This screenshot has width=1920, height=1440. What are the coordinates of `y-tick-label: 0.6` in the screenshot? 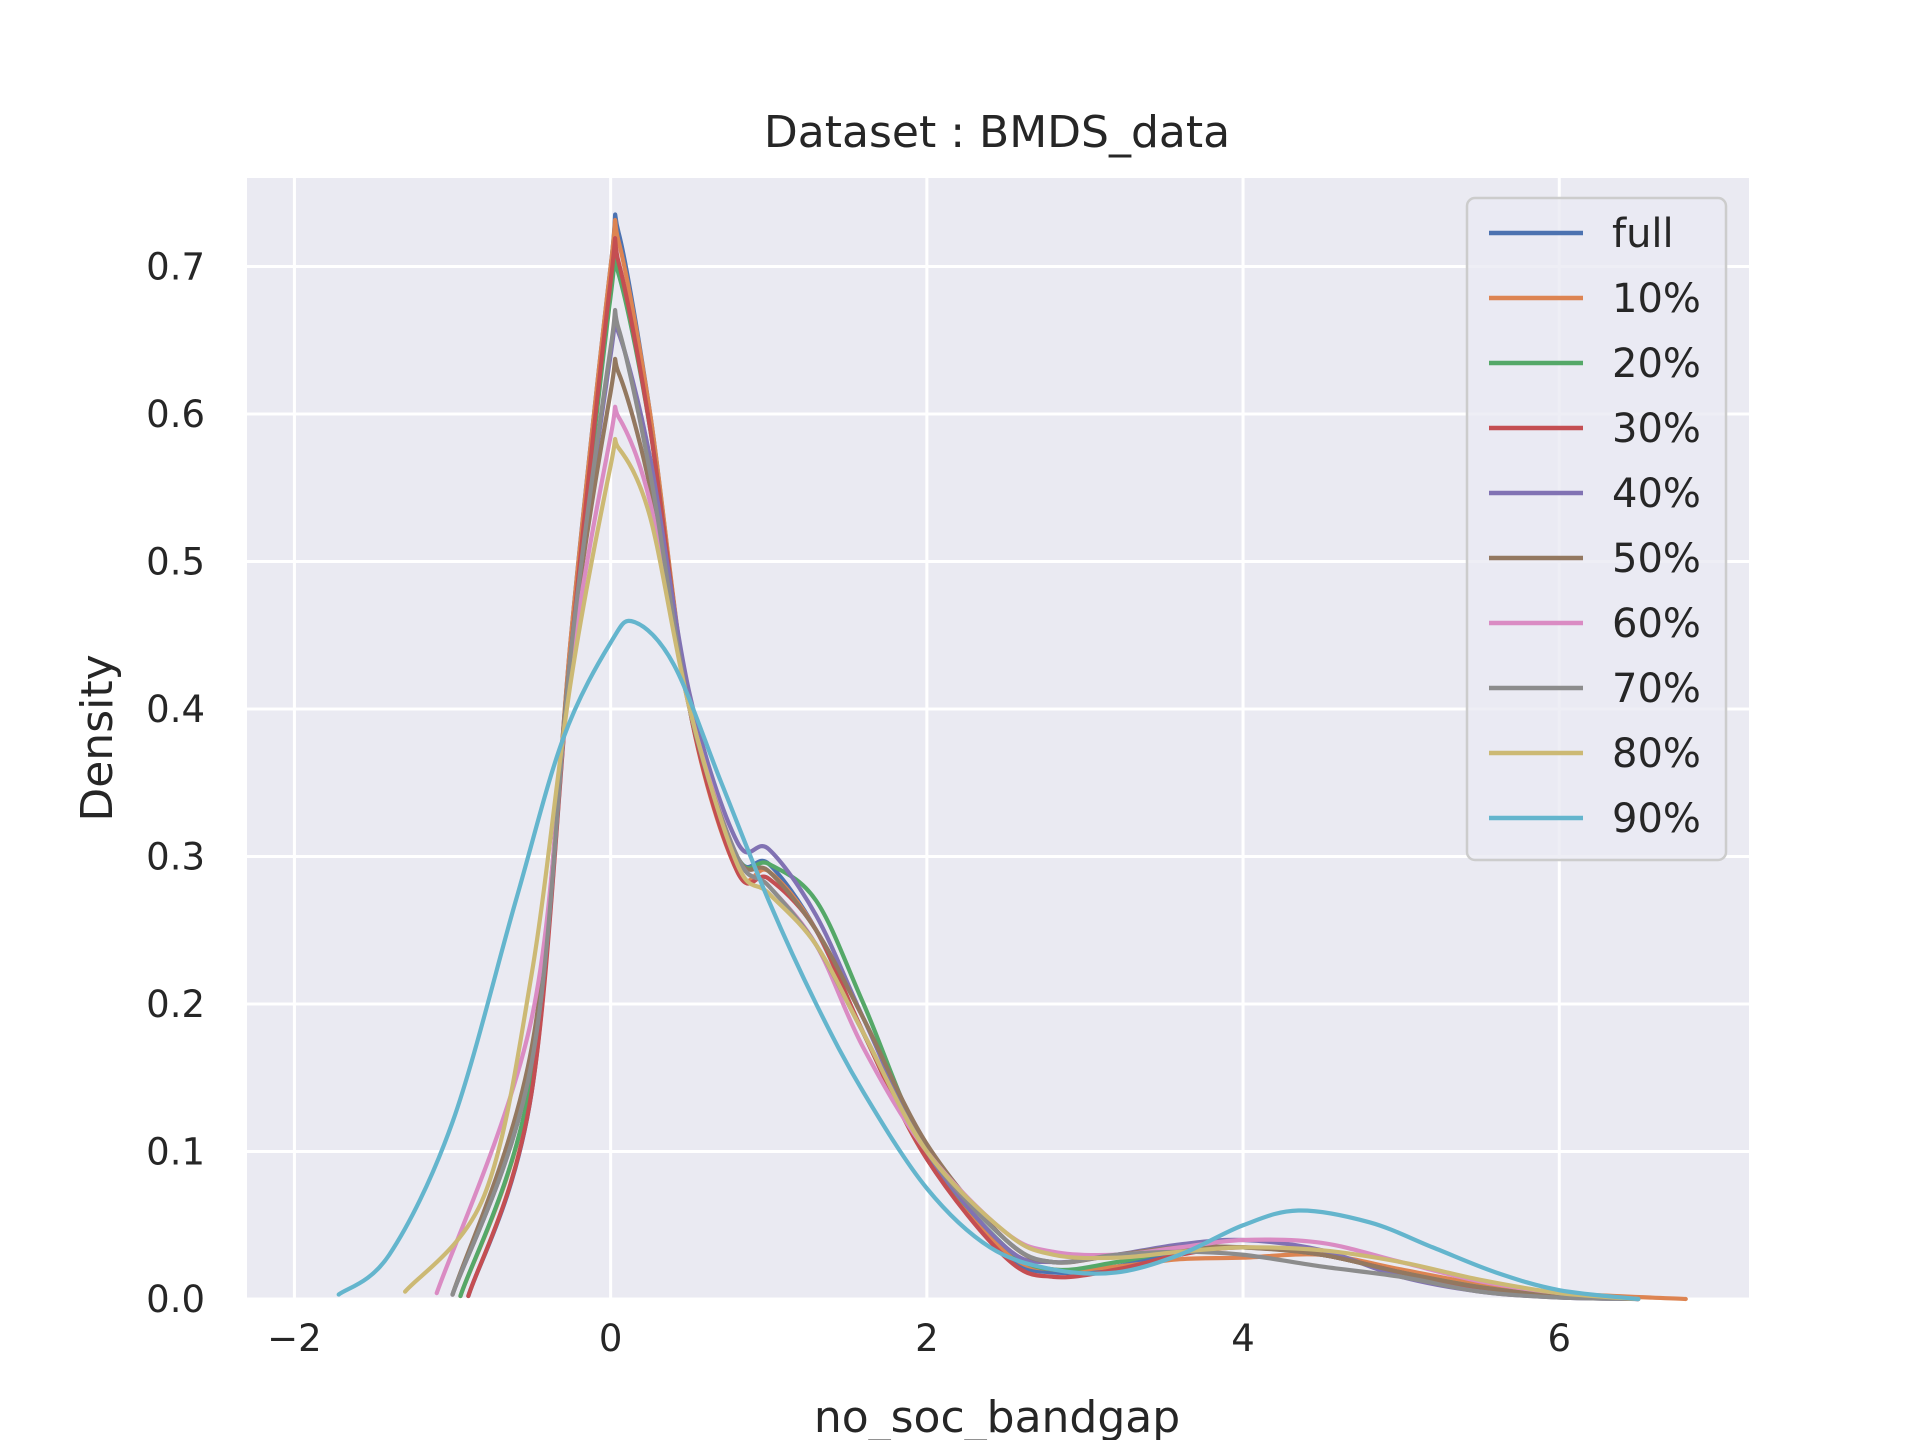 It's located at (175, 414).